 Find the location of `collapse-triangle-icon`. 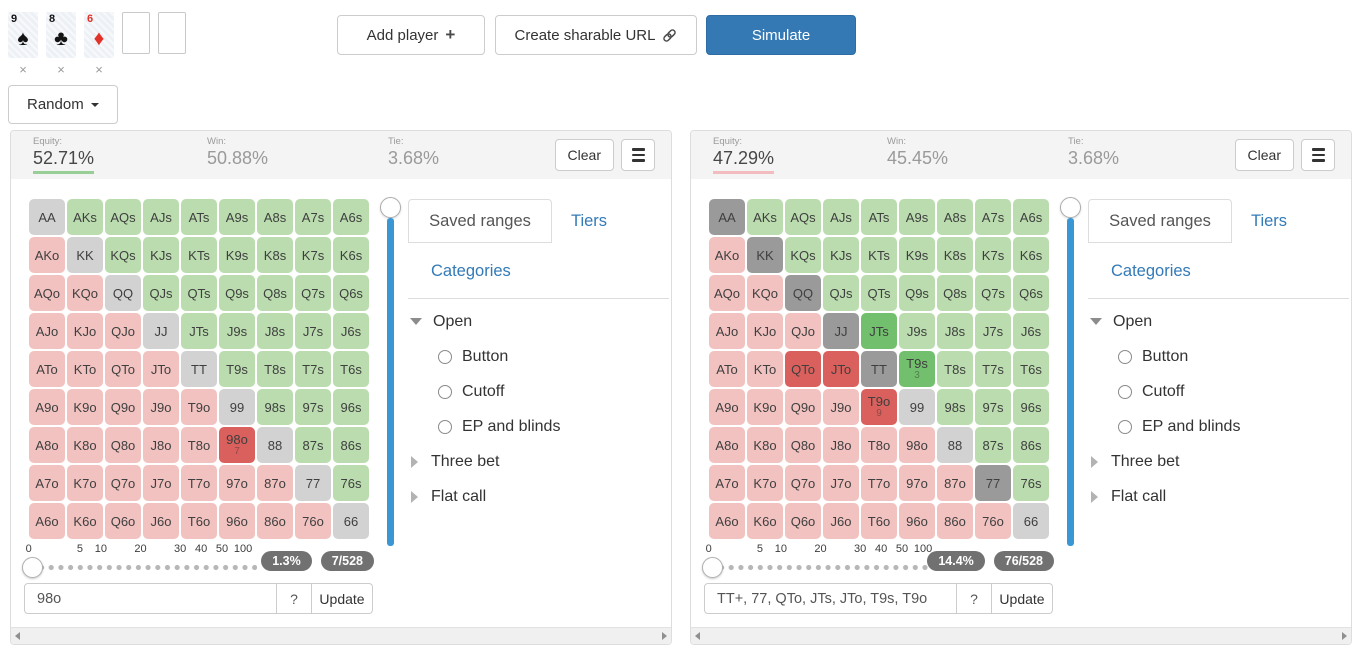

collapse-triangle-icon is located at coordinates (1096, 321).